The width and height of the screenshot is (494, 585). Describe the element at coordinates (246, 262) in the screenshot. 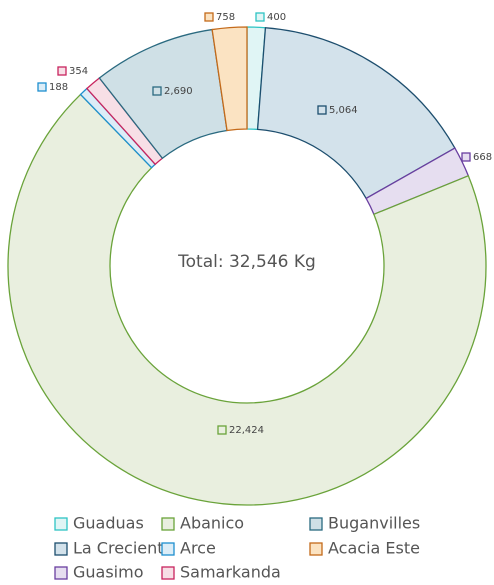

I see `center-label: Total: 32,546 Kg` at that location.